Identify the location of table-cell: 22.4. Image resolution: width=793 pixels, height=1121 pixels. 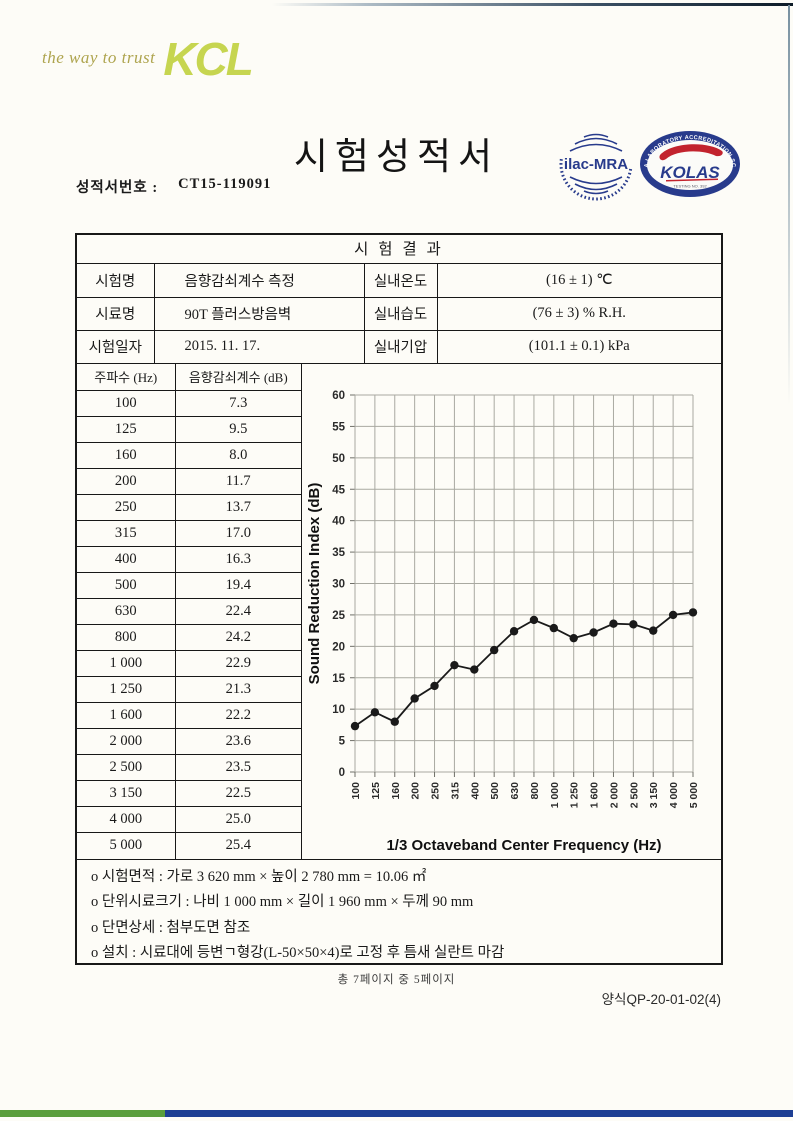
(238, 611).